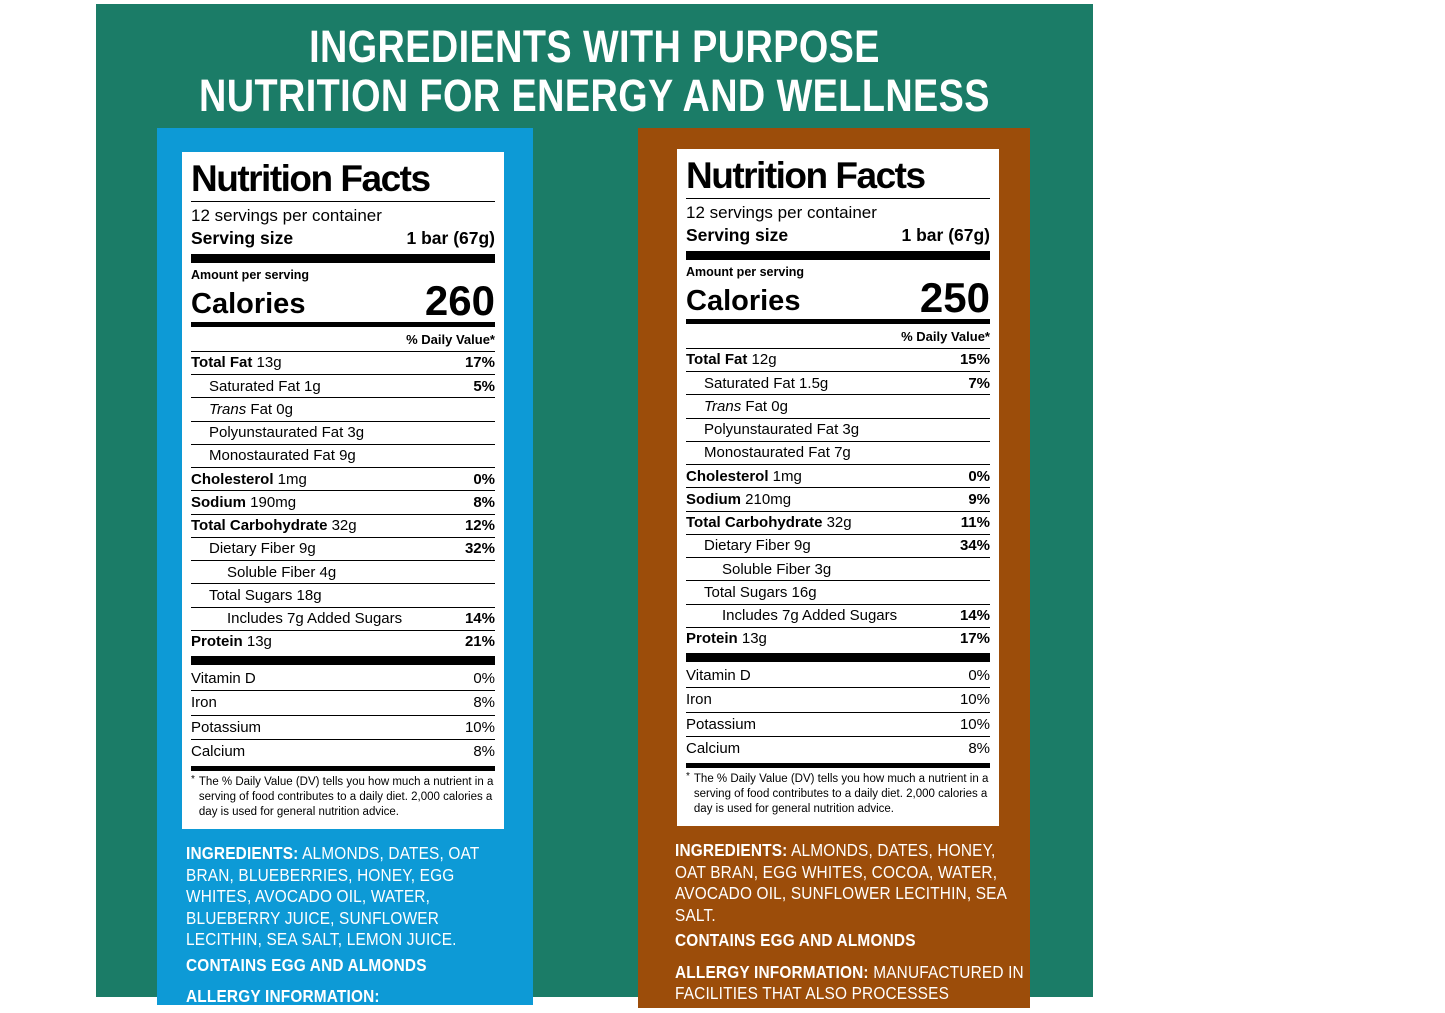 Image resolution: width=1445 pixels, height=1013 pixels. What do you see at coordinates (721, 724) in the screenshot?
I see `vitamin-name: Potassium` at bounding box center [721, 724].